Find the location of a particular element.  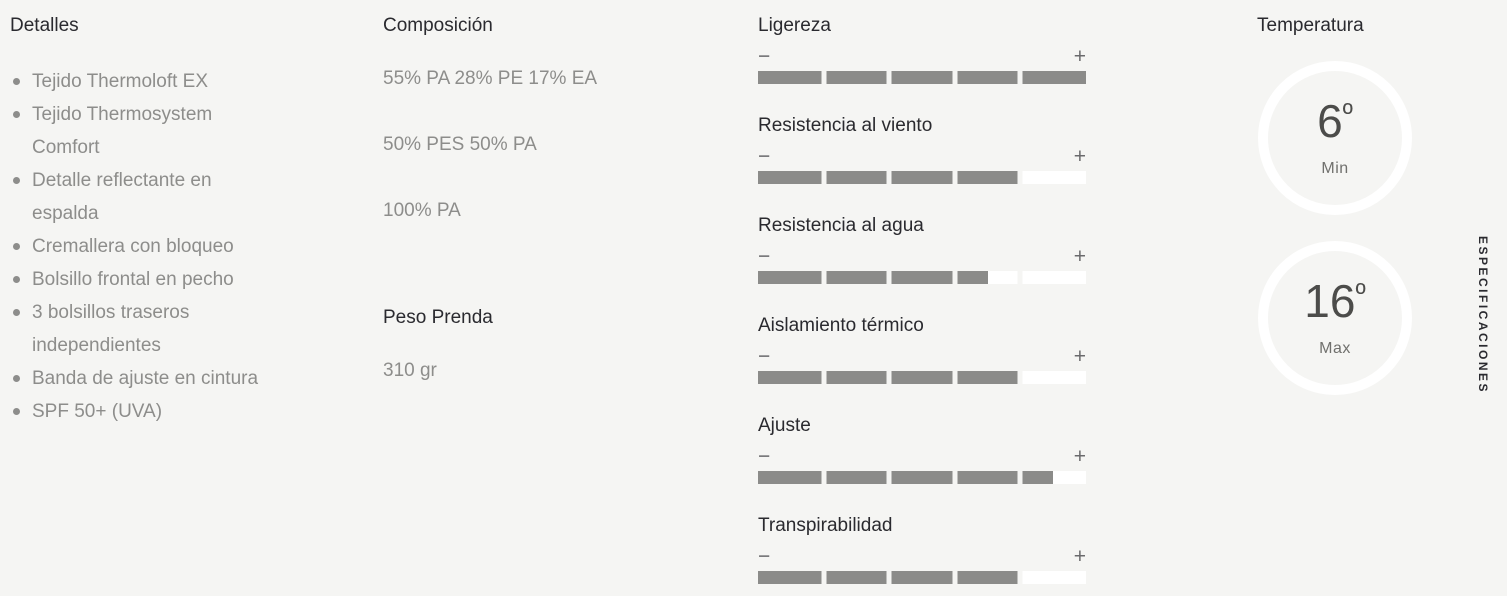

detail-text: Detalle reflectante en espalda is located at coordinates (122, 197).